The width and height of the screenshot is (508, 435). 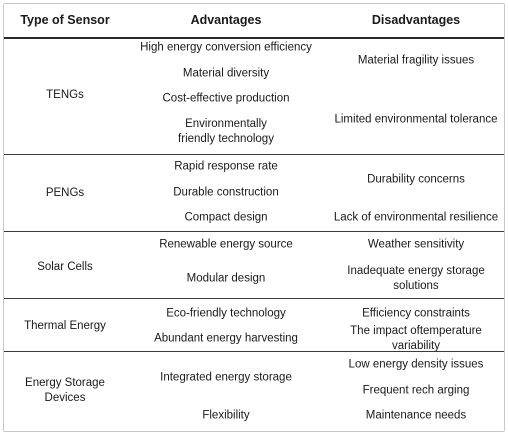 I want to click on disadvantage-cell: Limited environmental tolerance, so click(x=416, y=119).